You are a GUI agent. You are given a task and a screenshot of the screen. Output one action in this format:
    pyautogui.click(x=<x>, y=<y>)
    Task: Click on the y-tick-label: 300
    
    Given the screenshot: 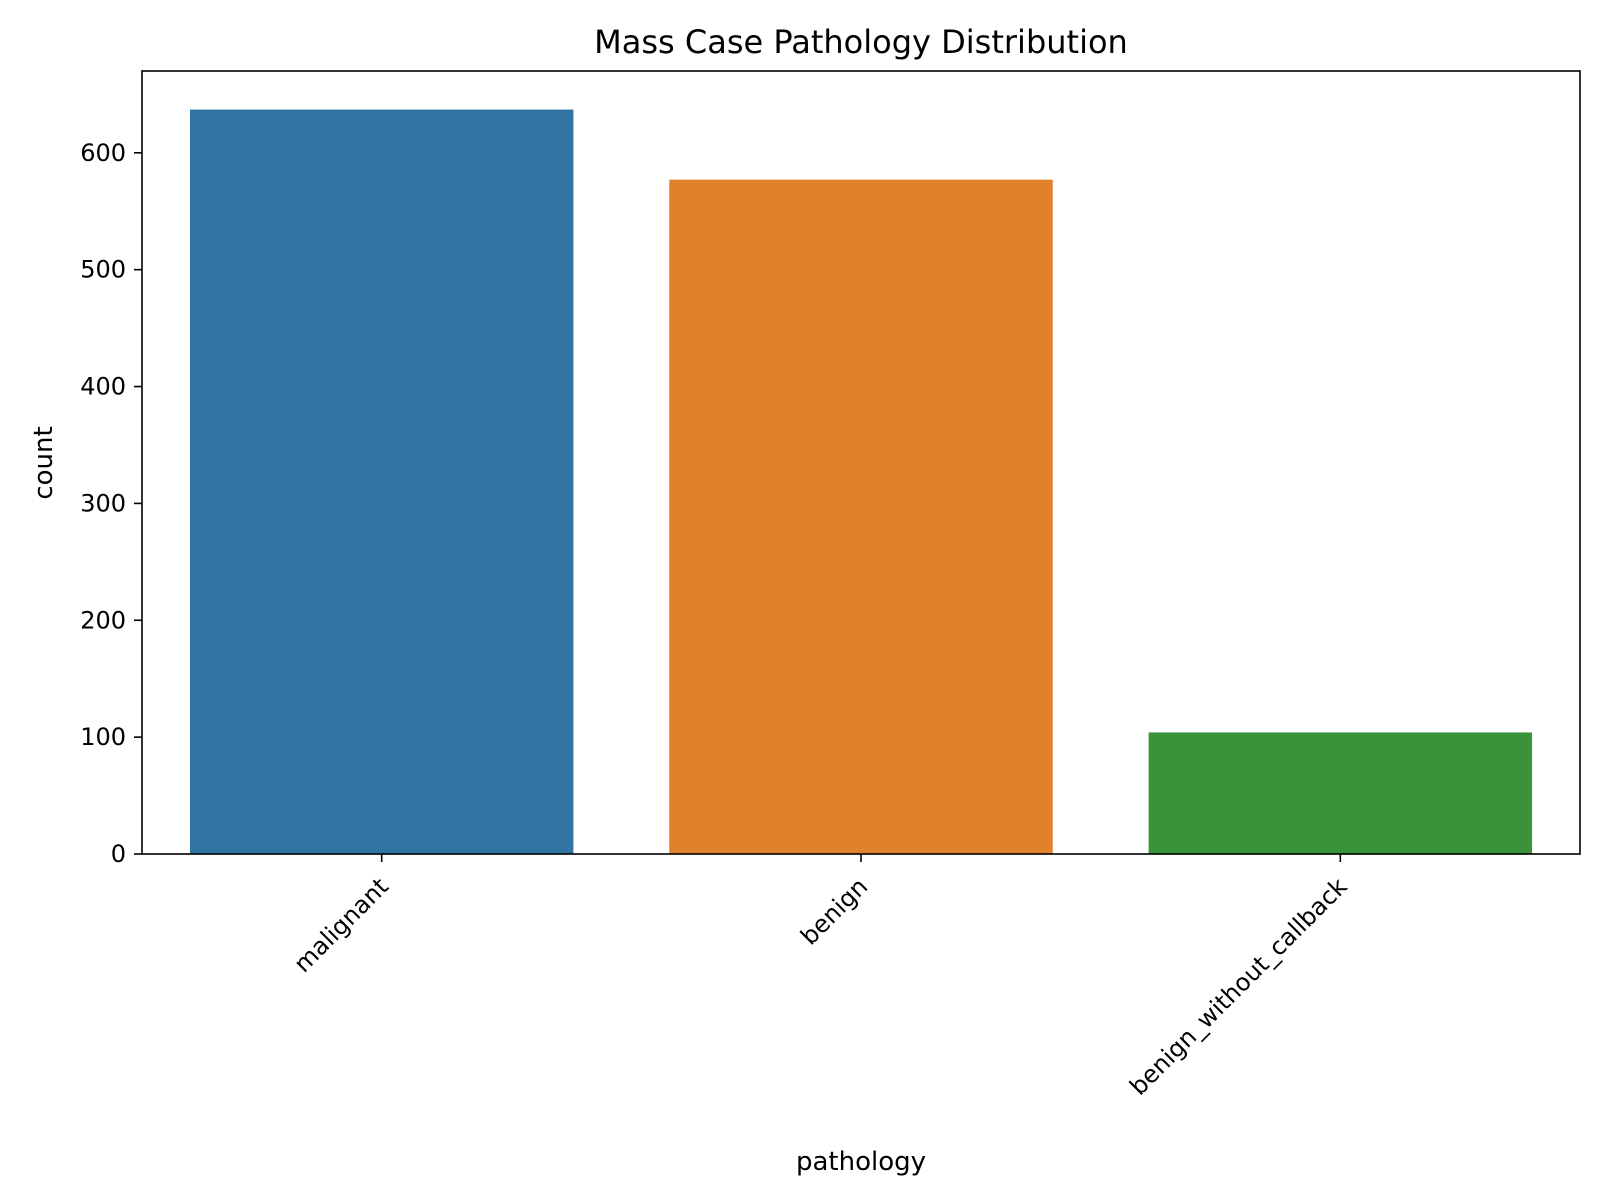 What is the action you would take?
    pyautogui.click(x=103, y=503)
    